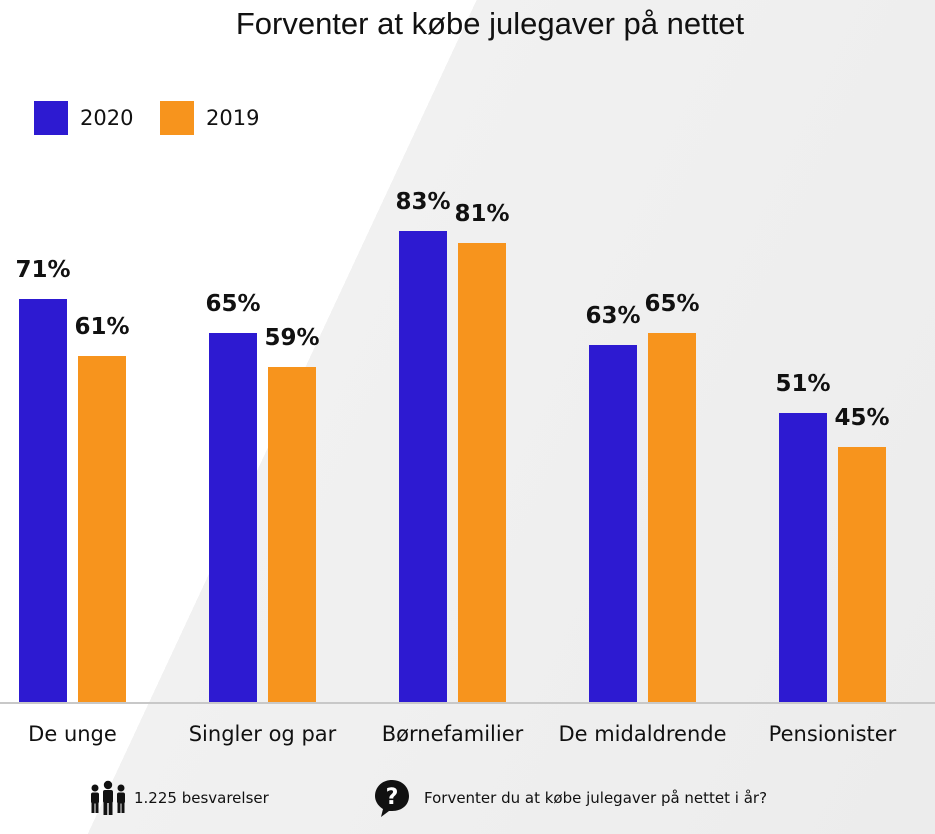 The image size is (935, 834). Describe the element at coordinates (803, 383) in the screenshot. I see `data-label-2020-5: 51%` at that location.